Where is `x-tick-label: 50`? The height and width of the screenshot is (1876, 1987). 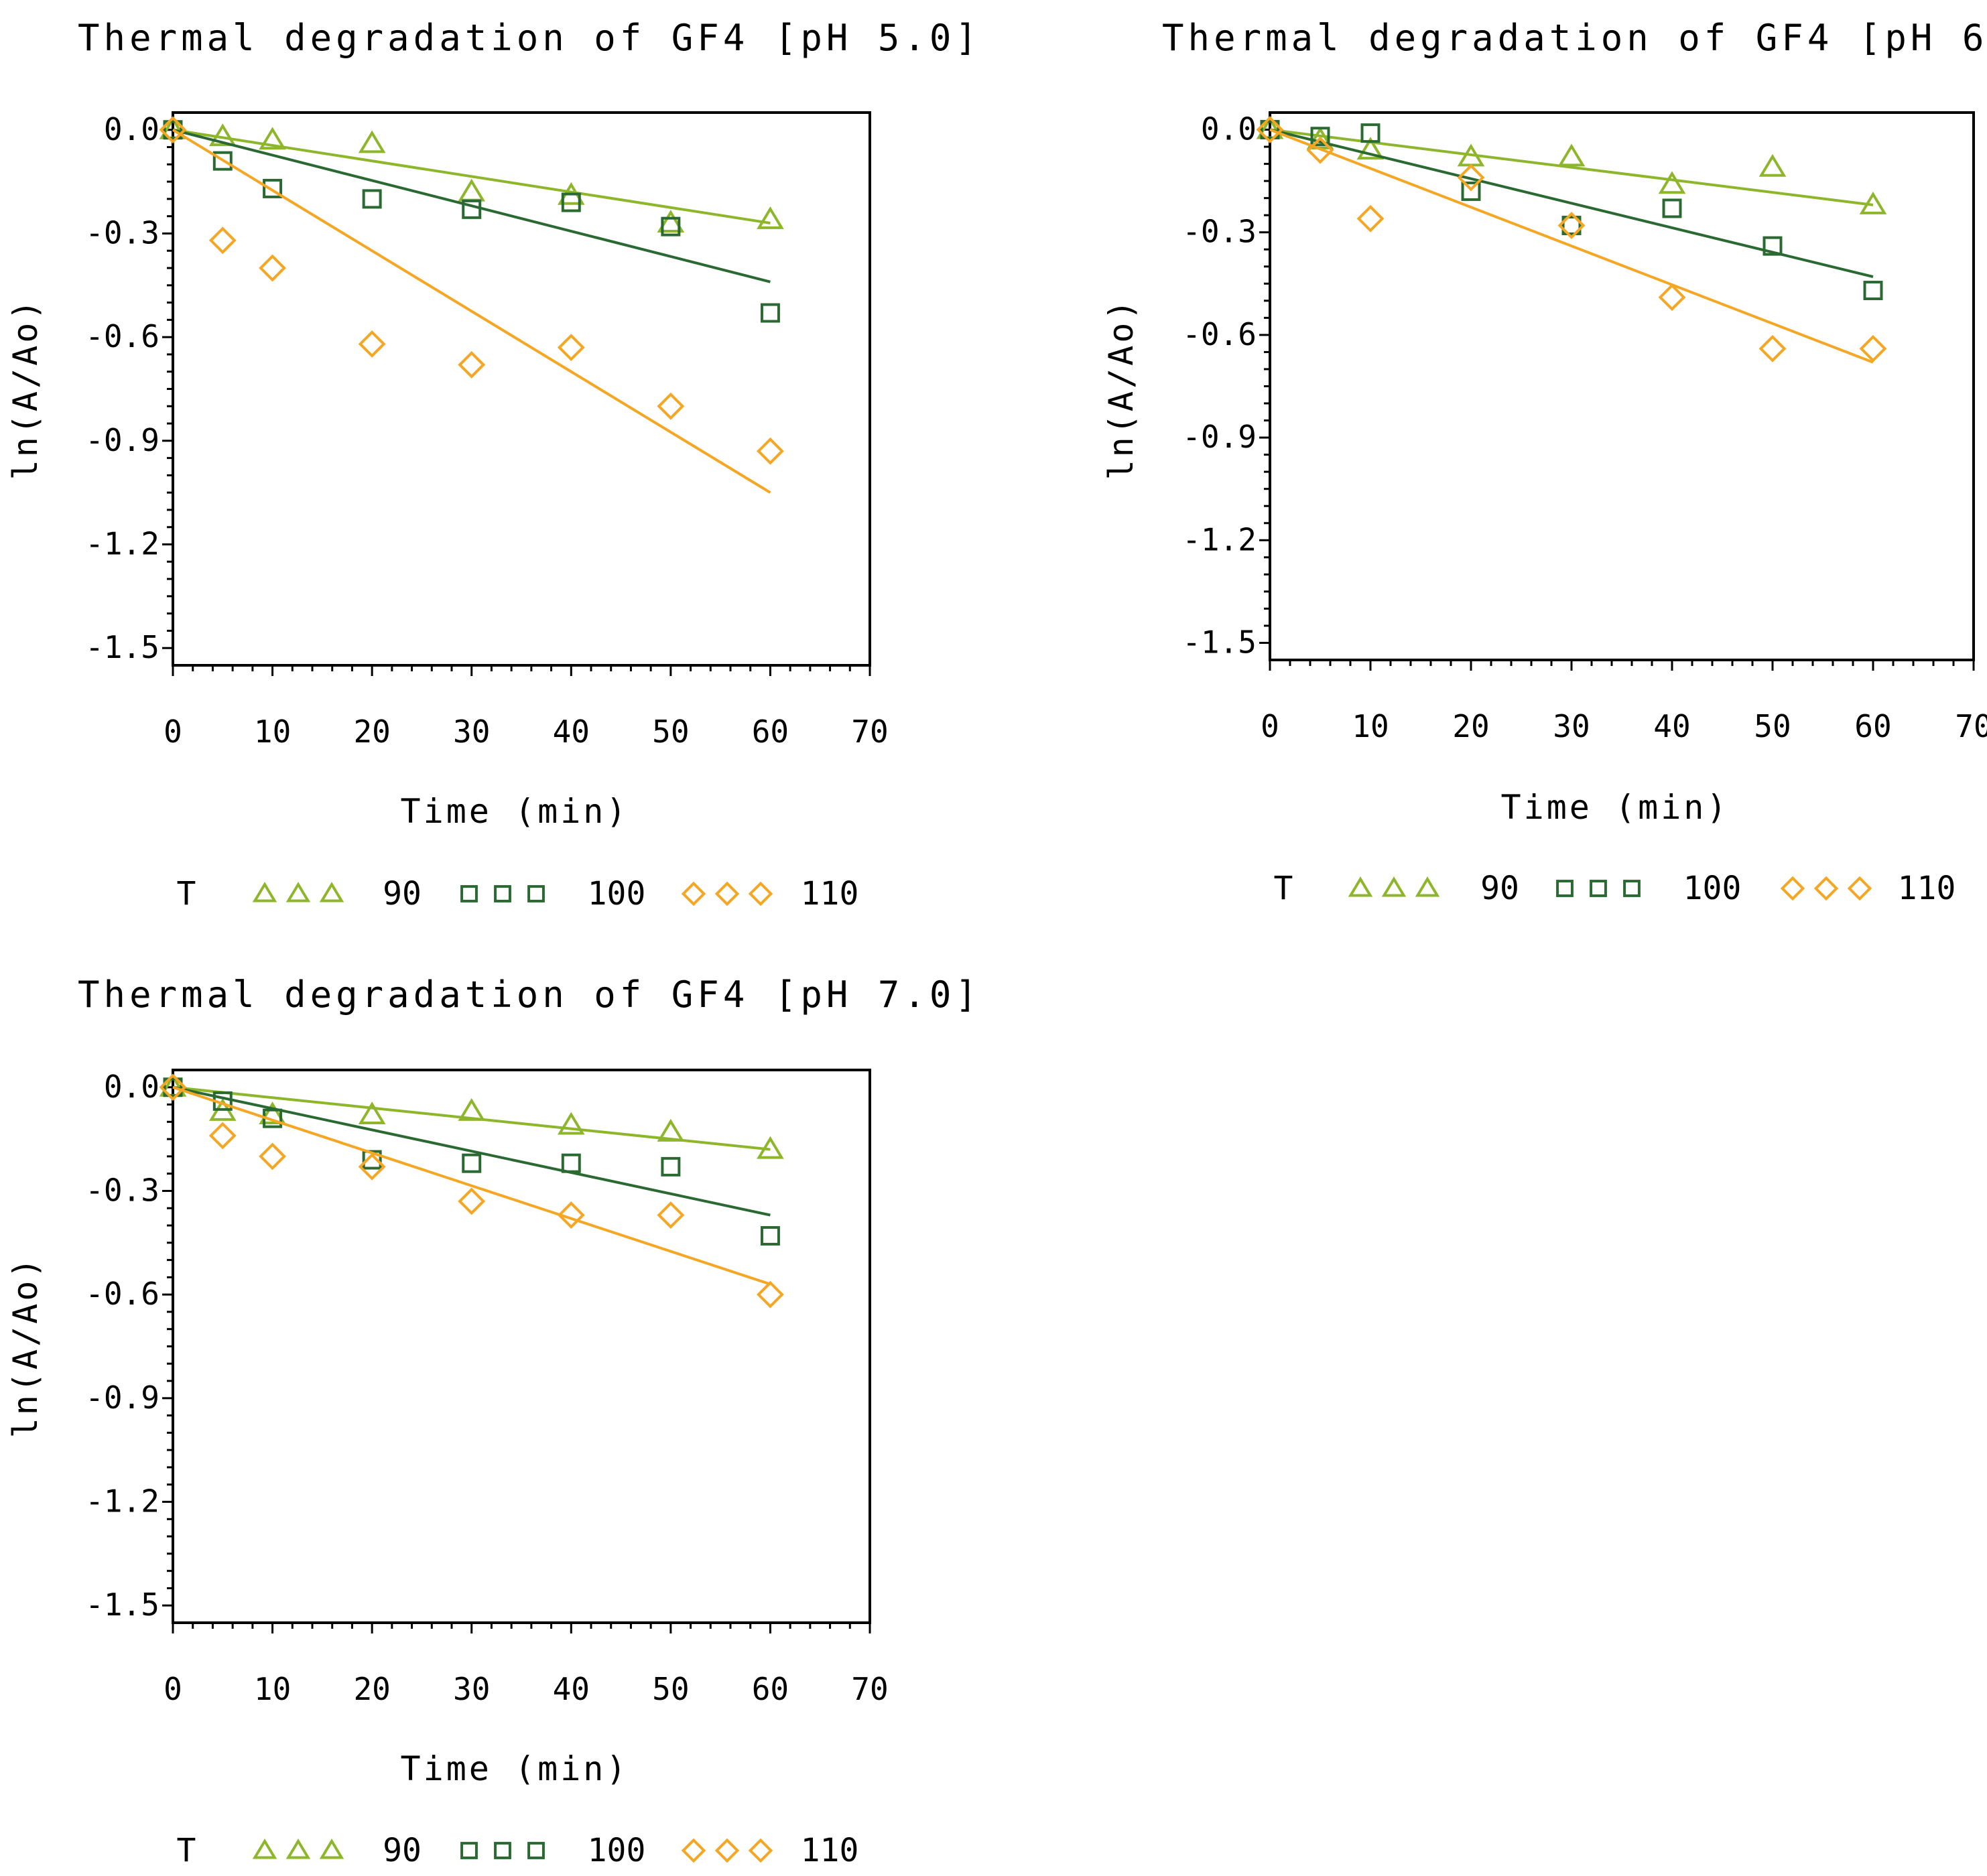 x-tick-label: 50 is located at coordinates (670, 732).